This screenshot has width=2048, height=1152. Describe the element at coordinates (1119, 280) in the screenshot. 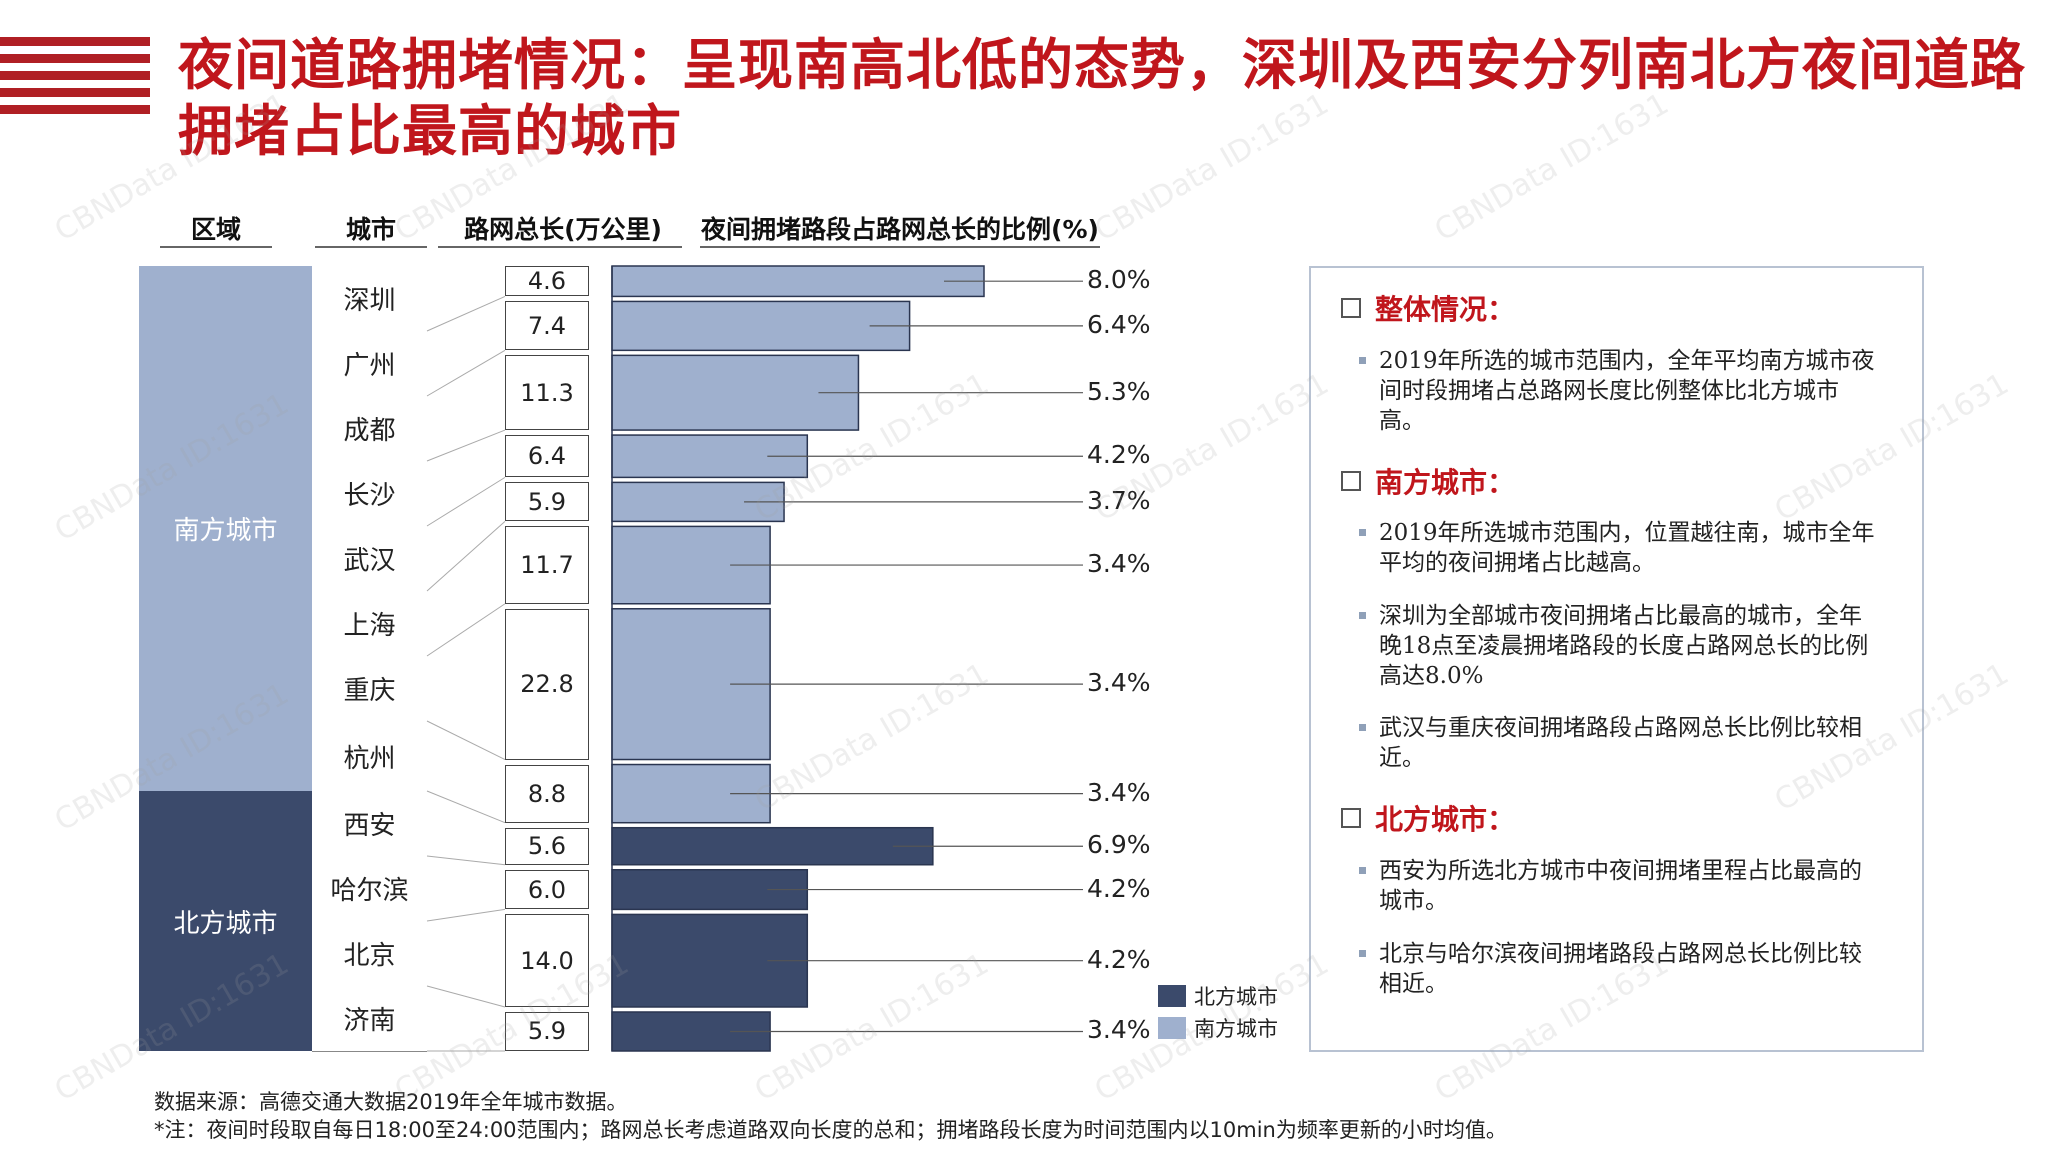

I see `percent-label: 8.0%` at that location.